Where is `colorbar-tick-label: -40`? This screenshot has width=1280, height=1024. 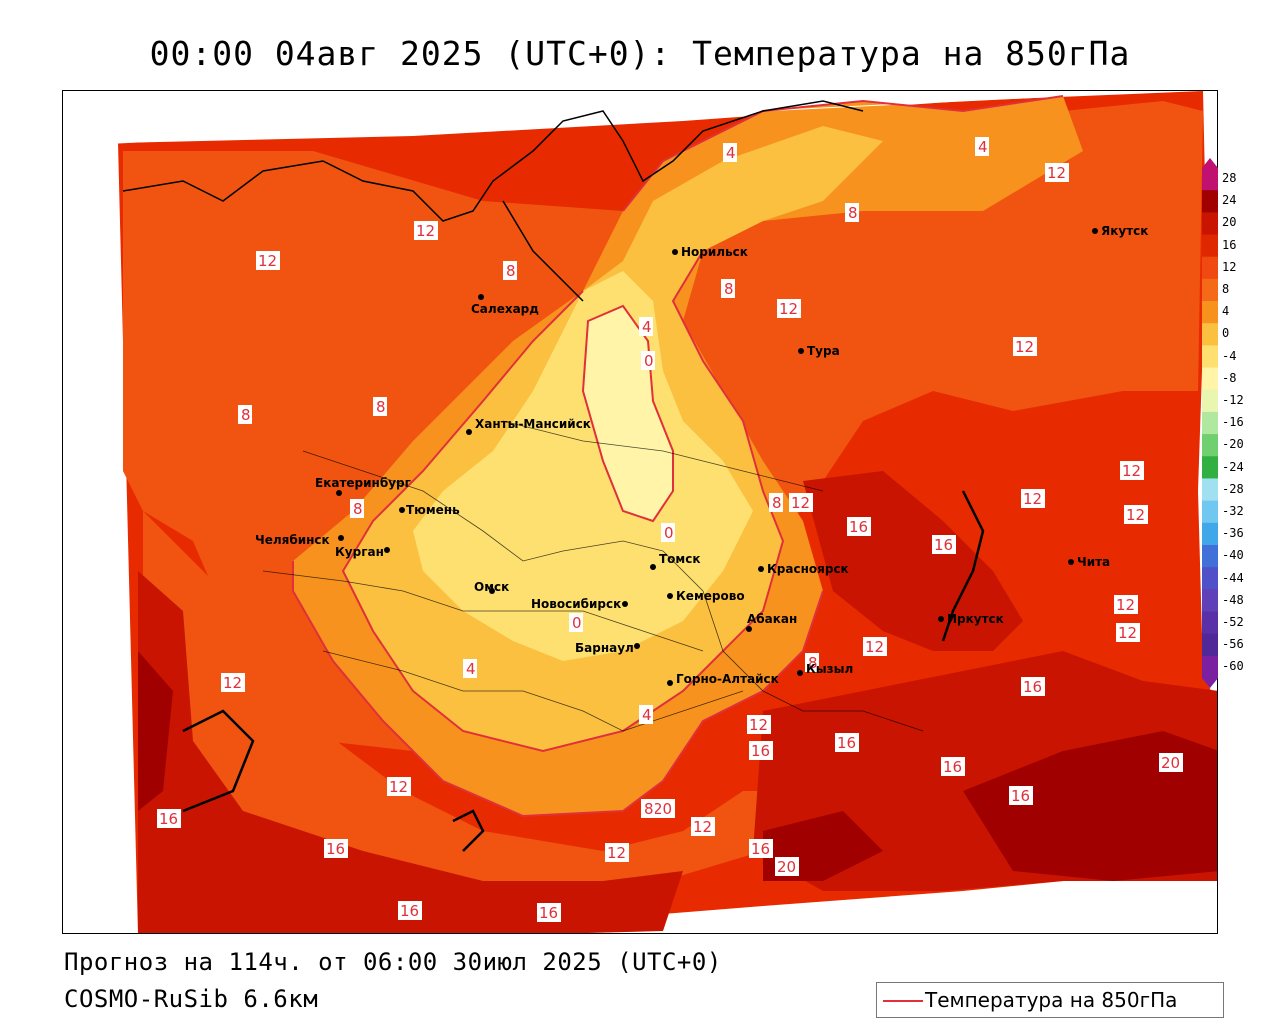
colorbar-tick-label: -40 is located at coordinates (1233, 555).